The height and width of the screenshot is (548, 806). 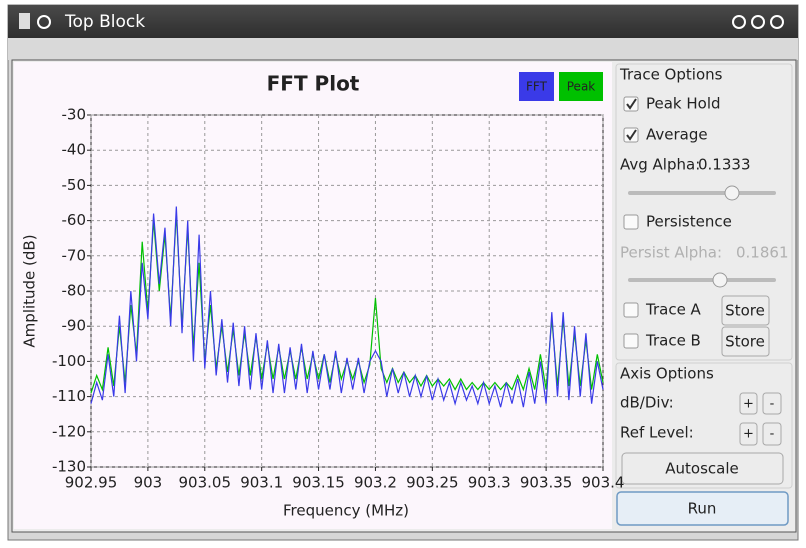 I want to click on field-label: Persist Alpha:, so click(x=671, y=253).